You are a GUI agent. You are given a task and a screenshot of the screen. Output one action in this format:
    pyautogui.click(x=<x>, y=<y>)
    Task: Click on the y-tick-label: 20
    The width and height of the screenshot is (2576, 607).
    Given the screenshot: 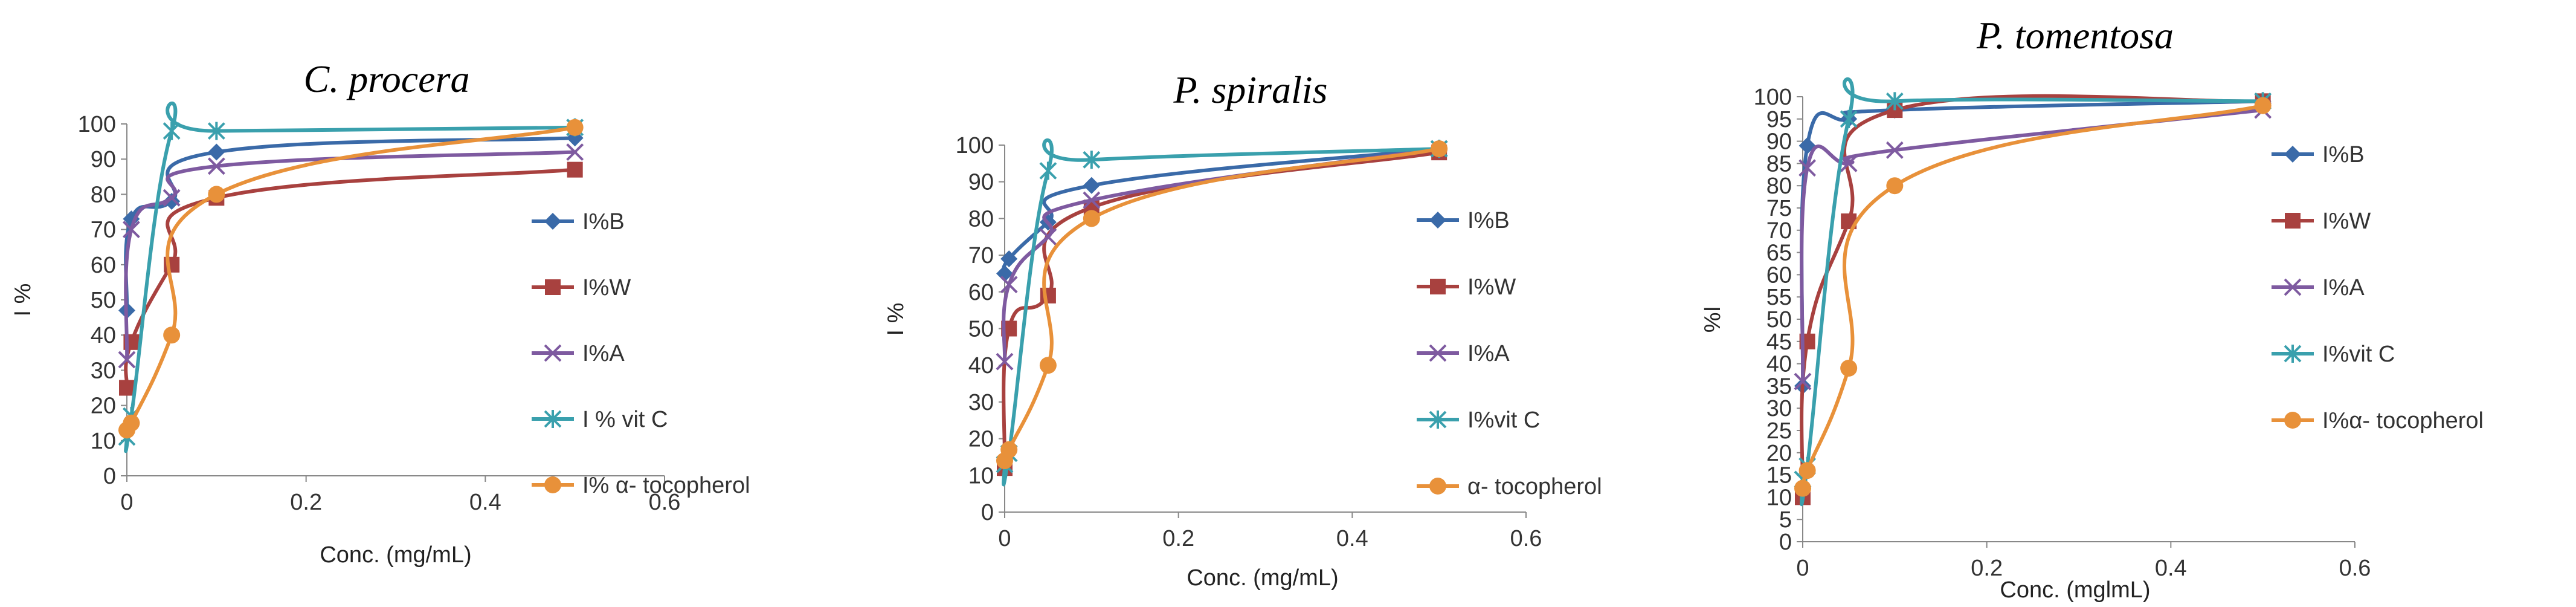 What is the action you would take?
    pyautogui.click(x=103, y=406)
    